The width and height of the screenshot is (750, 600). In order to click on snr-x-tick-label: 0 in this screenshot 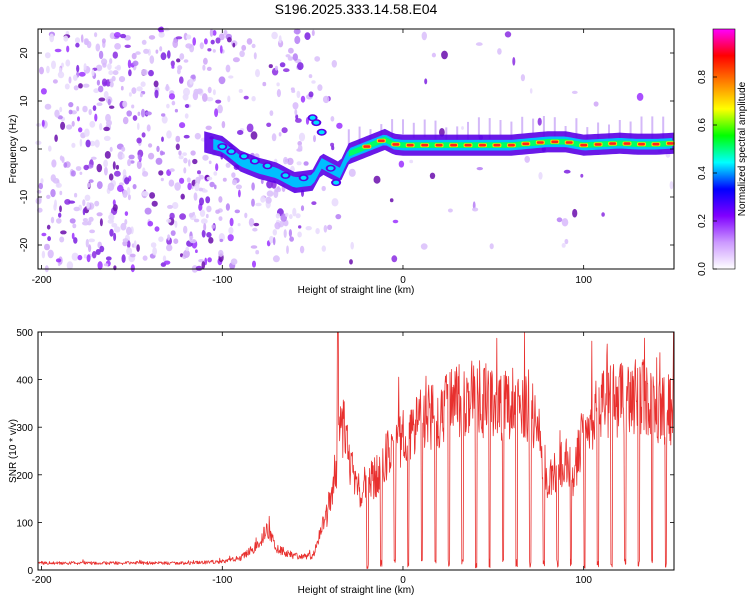, I will do `click(403, 580)`.